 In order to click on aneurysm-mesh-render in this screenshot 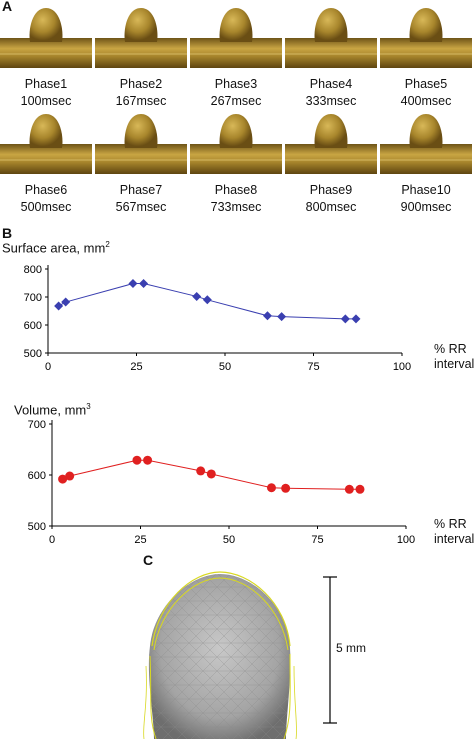, I will do `click(220, 655)`.